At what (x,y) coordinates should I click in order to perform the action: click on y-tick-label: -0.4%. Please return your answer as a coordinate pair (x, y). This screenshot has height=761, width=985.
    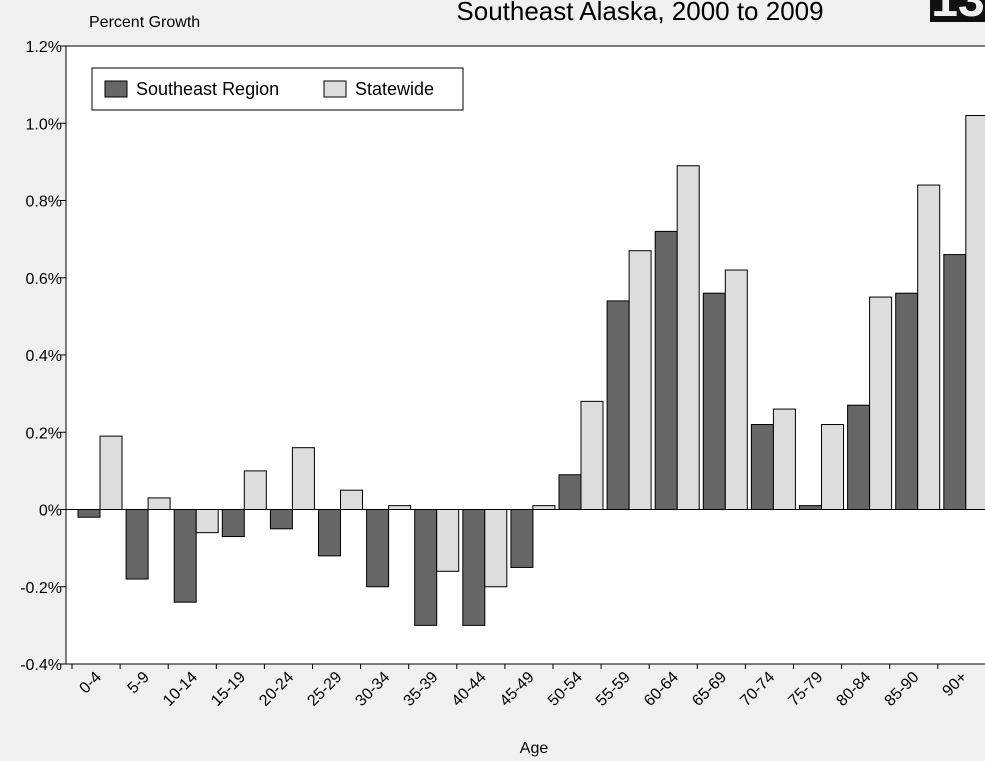
    Looking at the image, I should click on (41, 665).